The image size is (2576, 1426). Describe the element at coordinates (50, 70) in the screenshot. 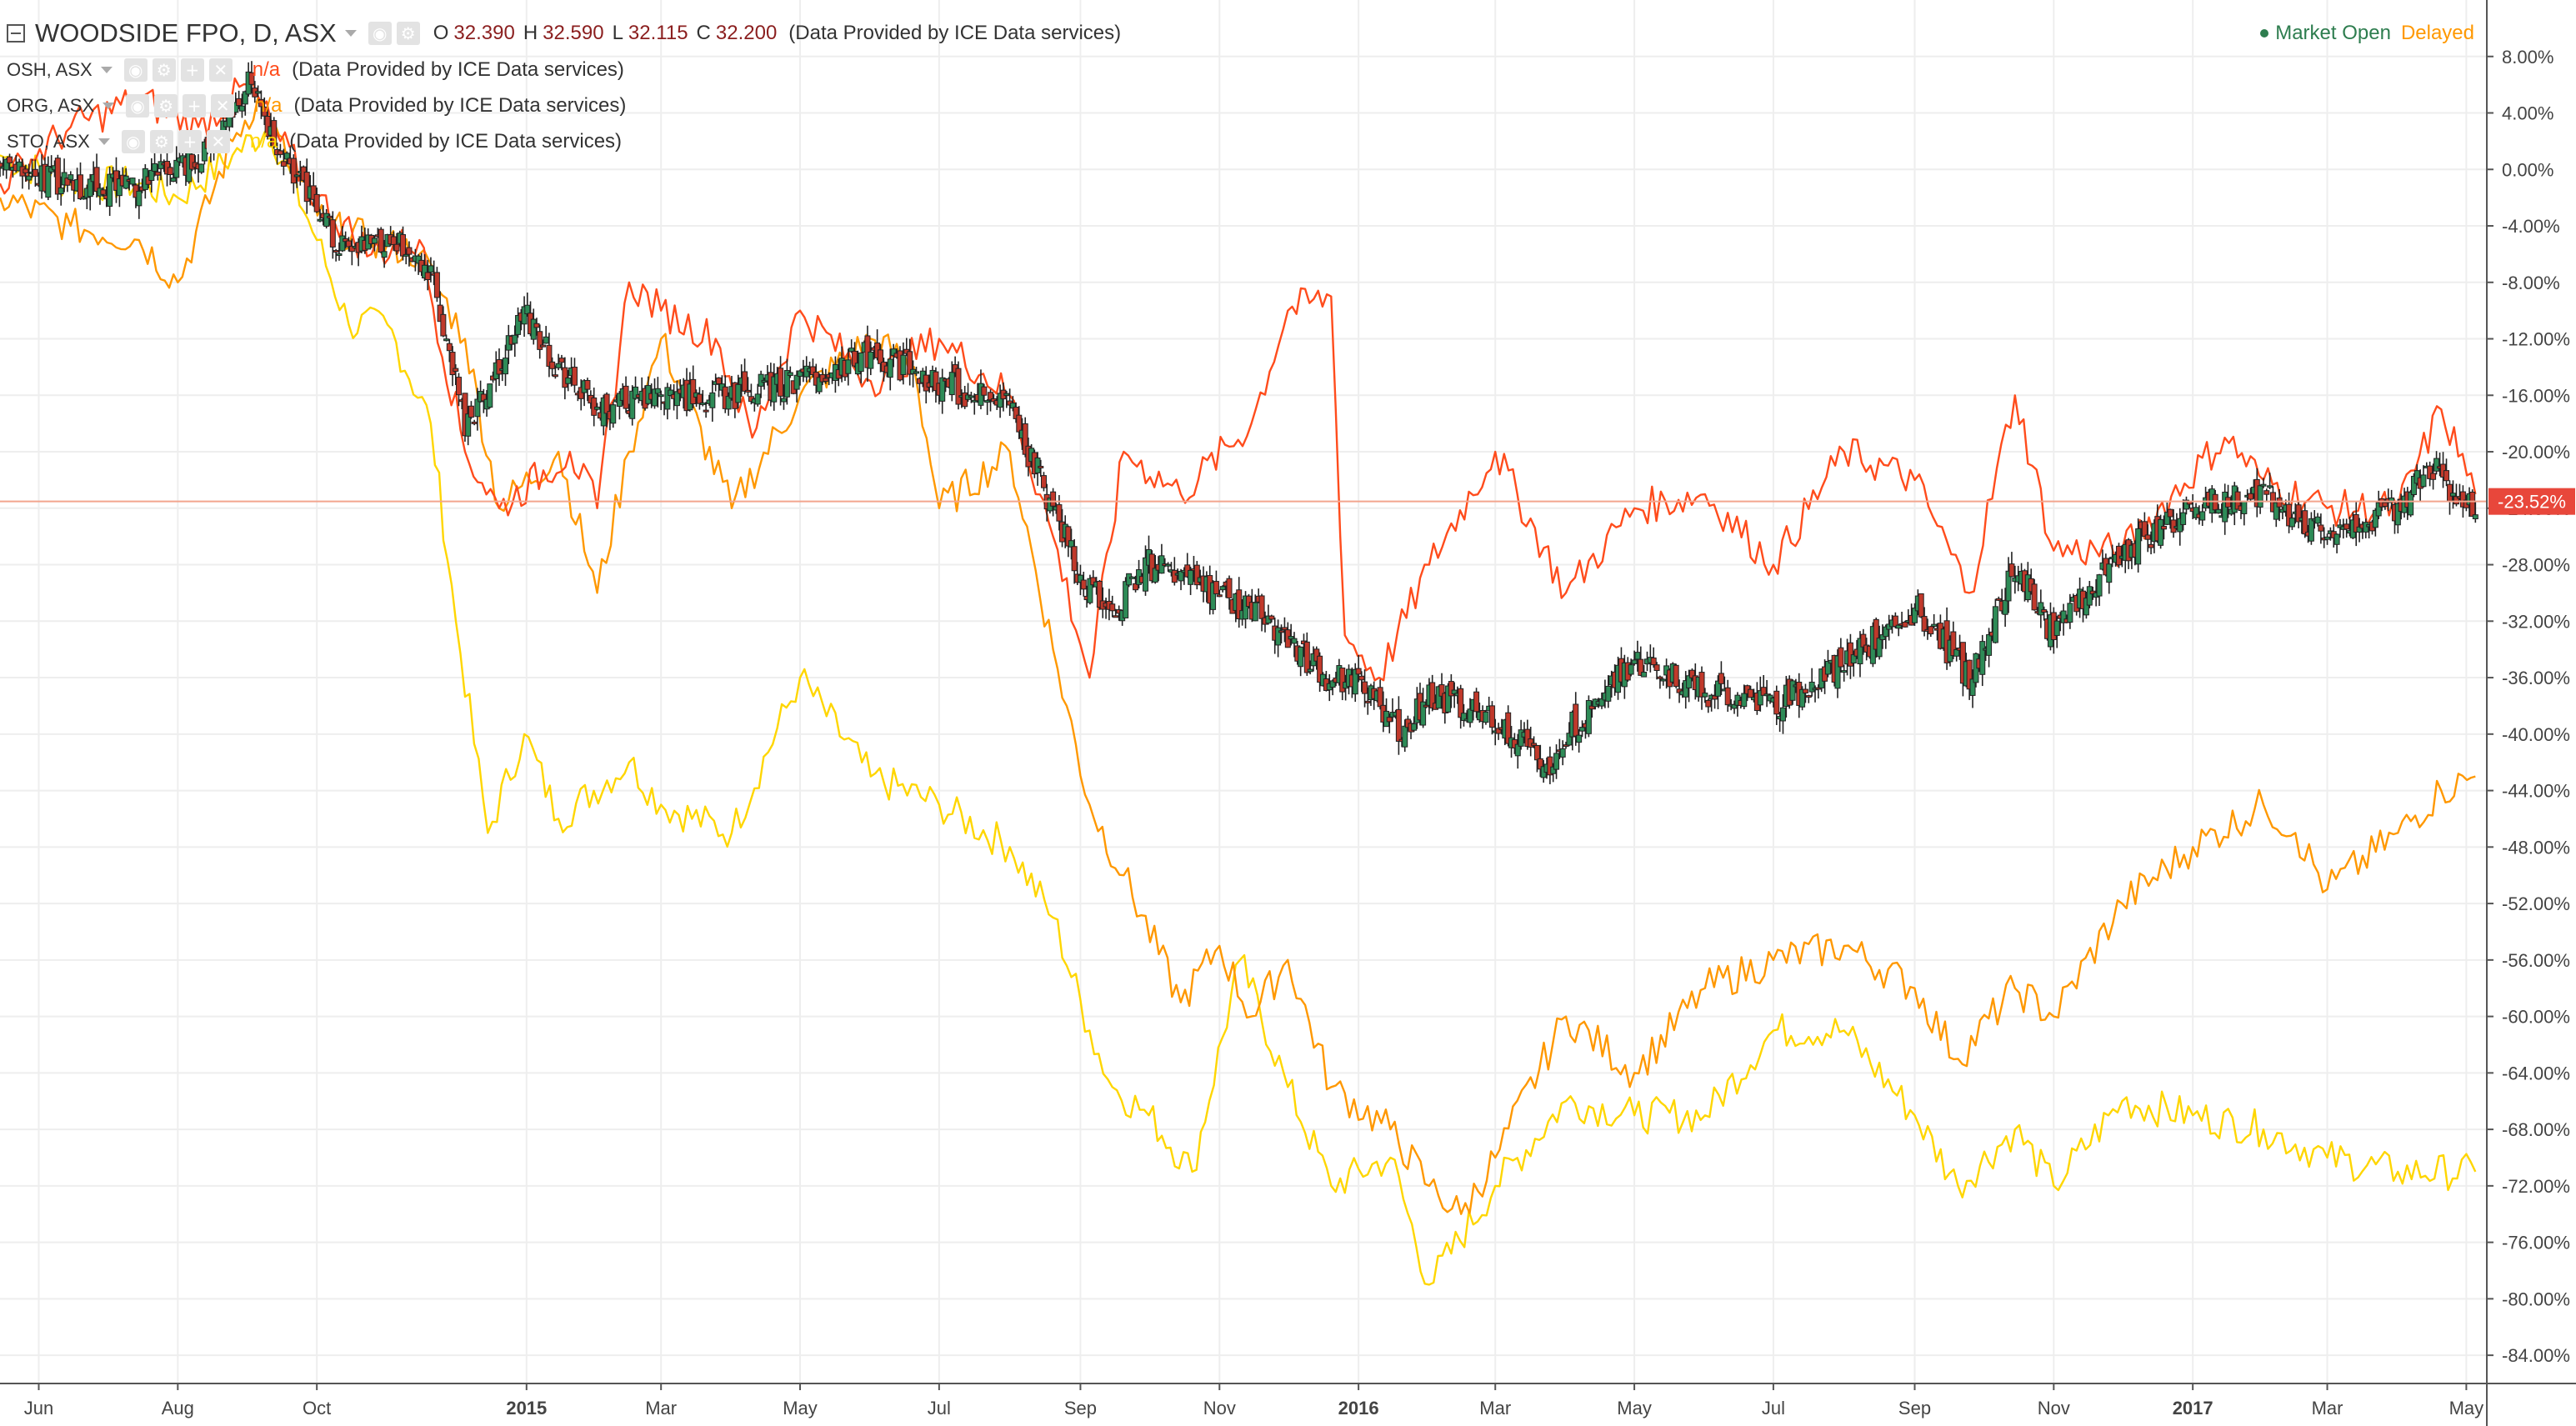

I see `overlay-symbol-label: OSH, ASX` at that location.